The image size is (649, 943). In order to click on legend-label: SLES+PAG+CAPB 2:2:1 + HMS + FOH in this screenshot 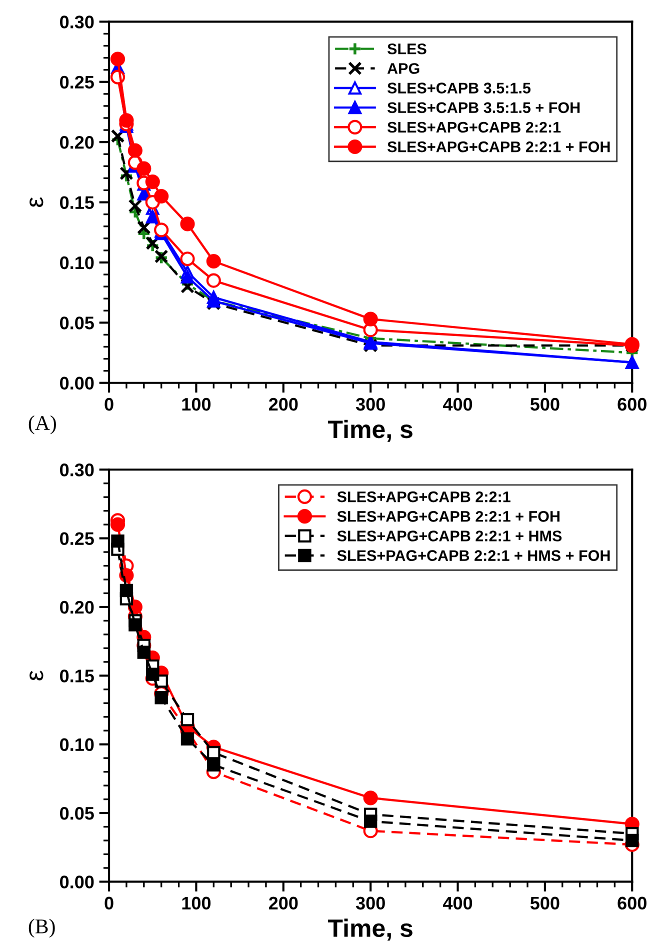, I will do `click(473, 555)`.